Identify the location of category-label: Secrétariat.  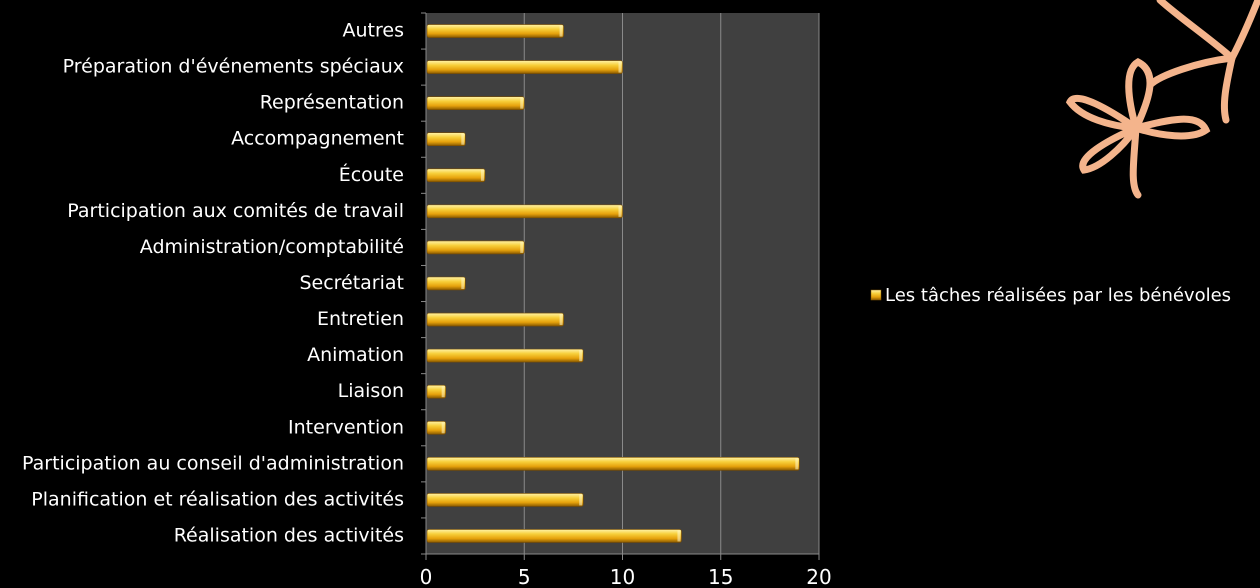
(351, 283).